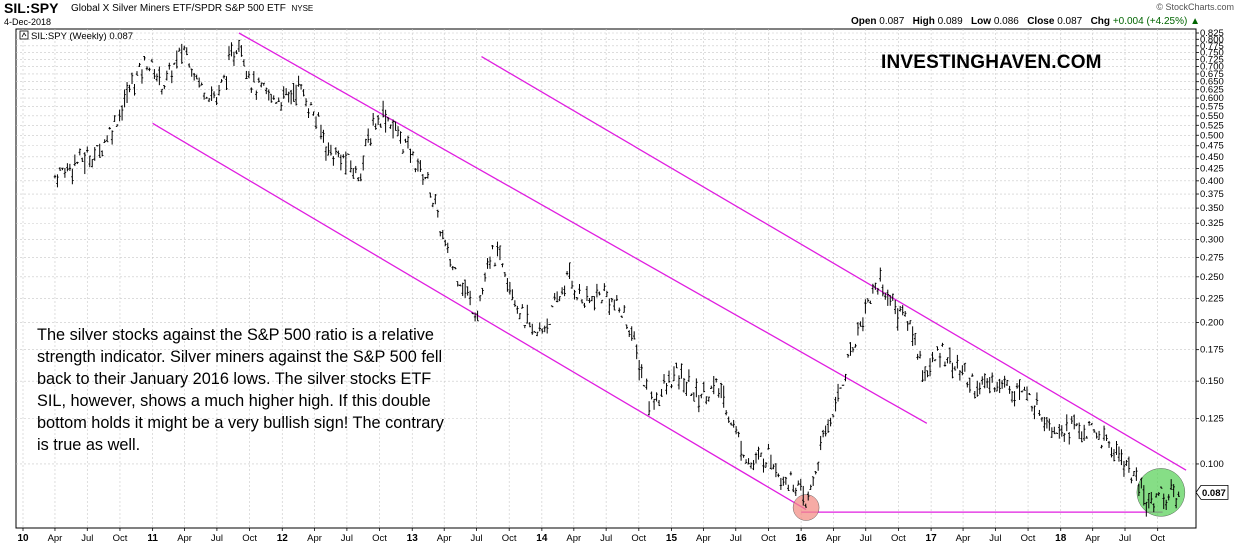  I want to click on y-tick-label: 0.650, so click(1212, 82).